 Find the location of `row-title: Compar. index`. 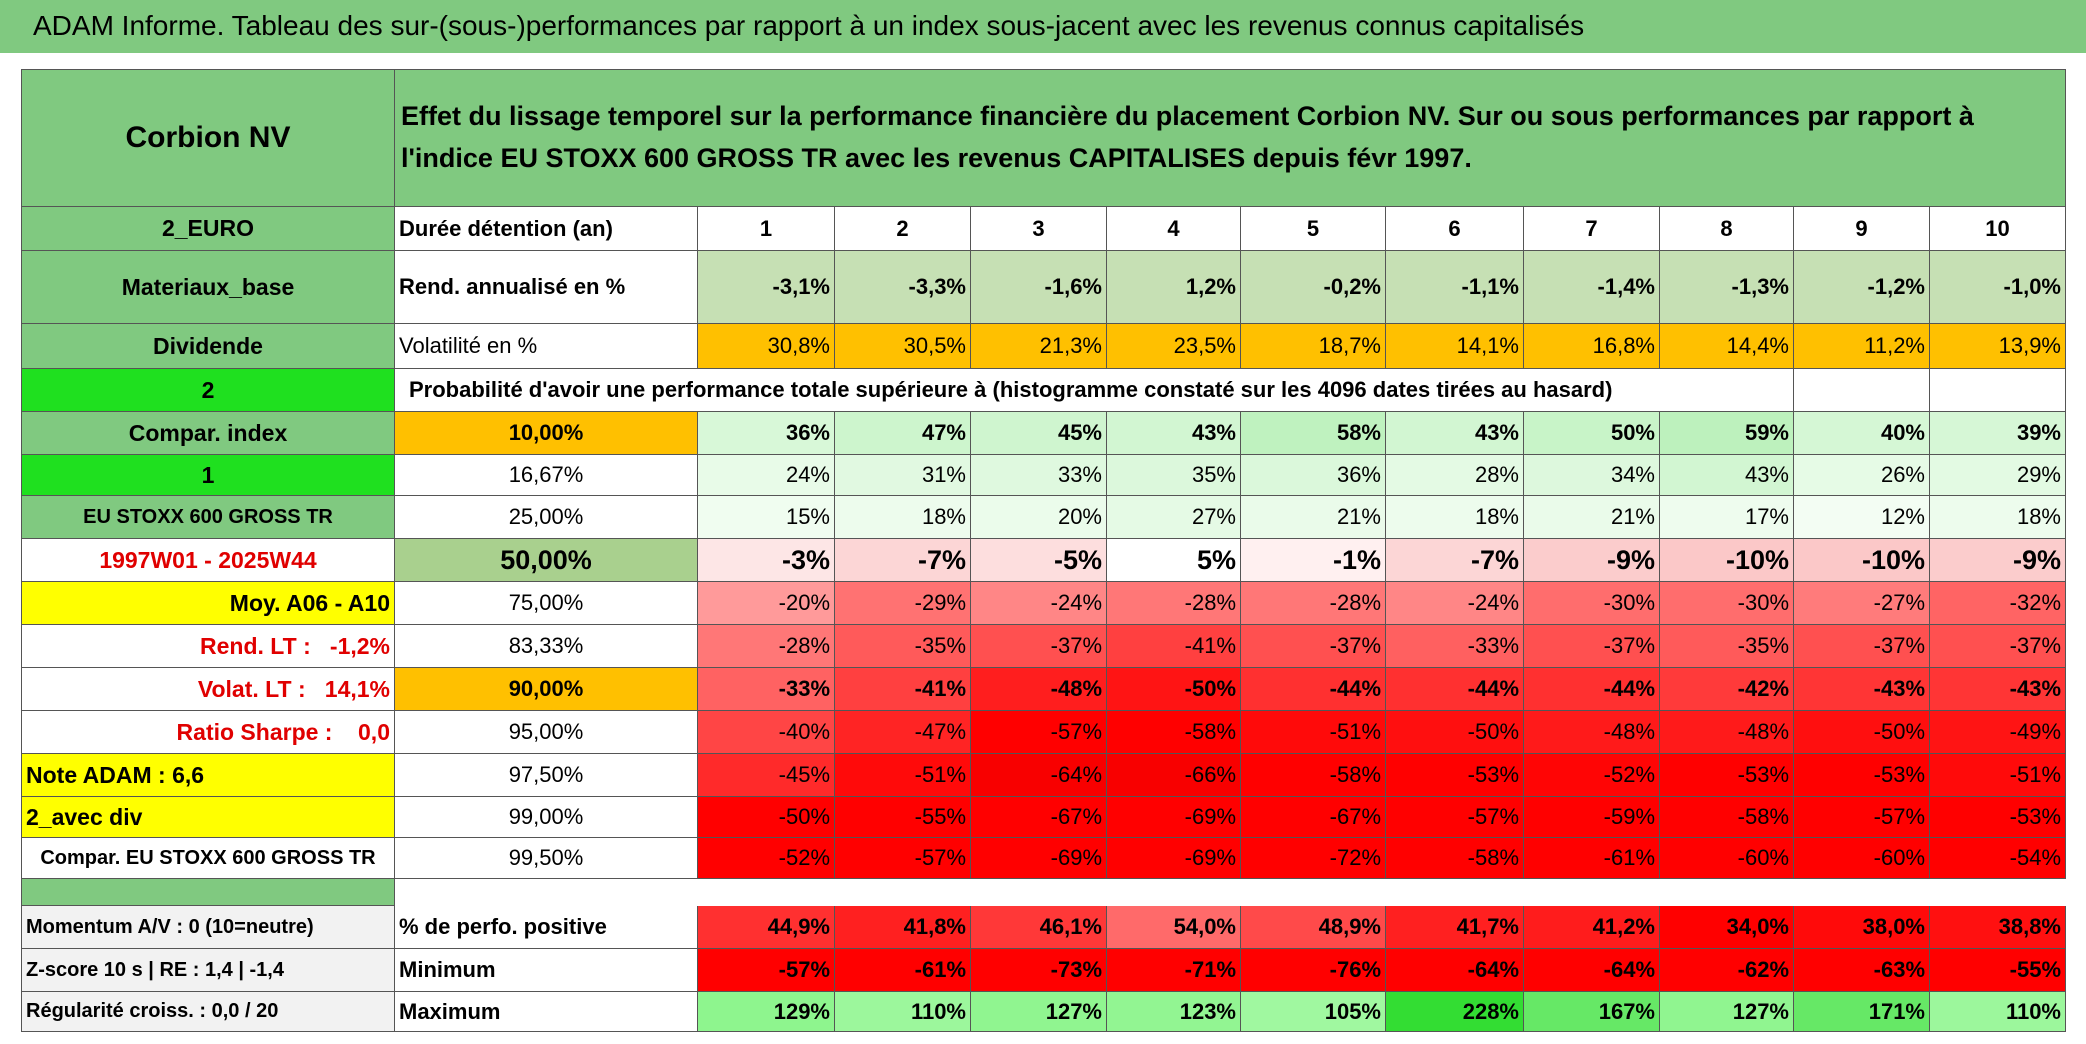

row-title: Compar. index is located at coordinates (208, 433).